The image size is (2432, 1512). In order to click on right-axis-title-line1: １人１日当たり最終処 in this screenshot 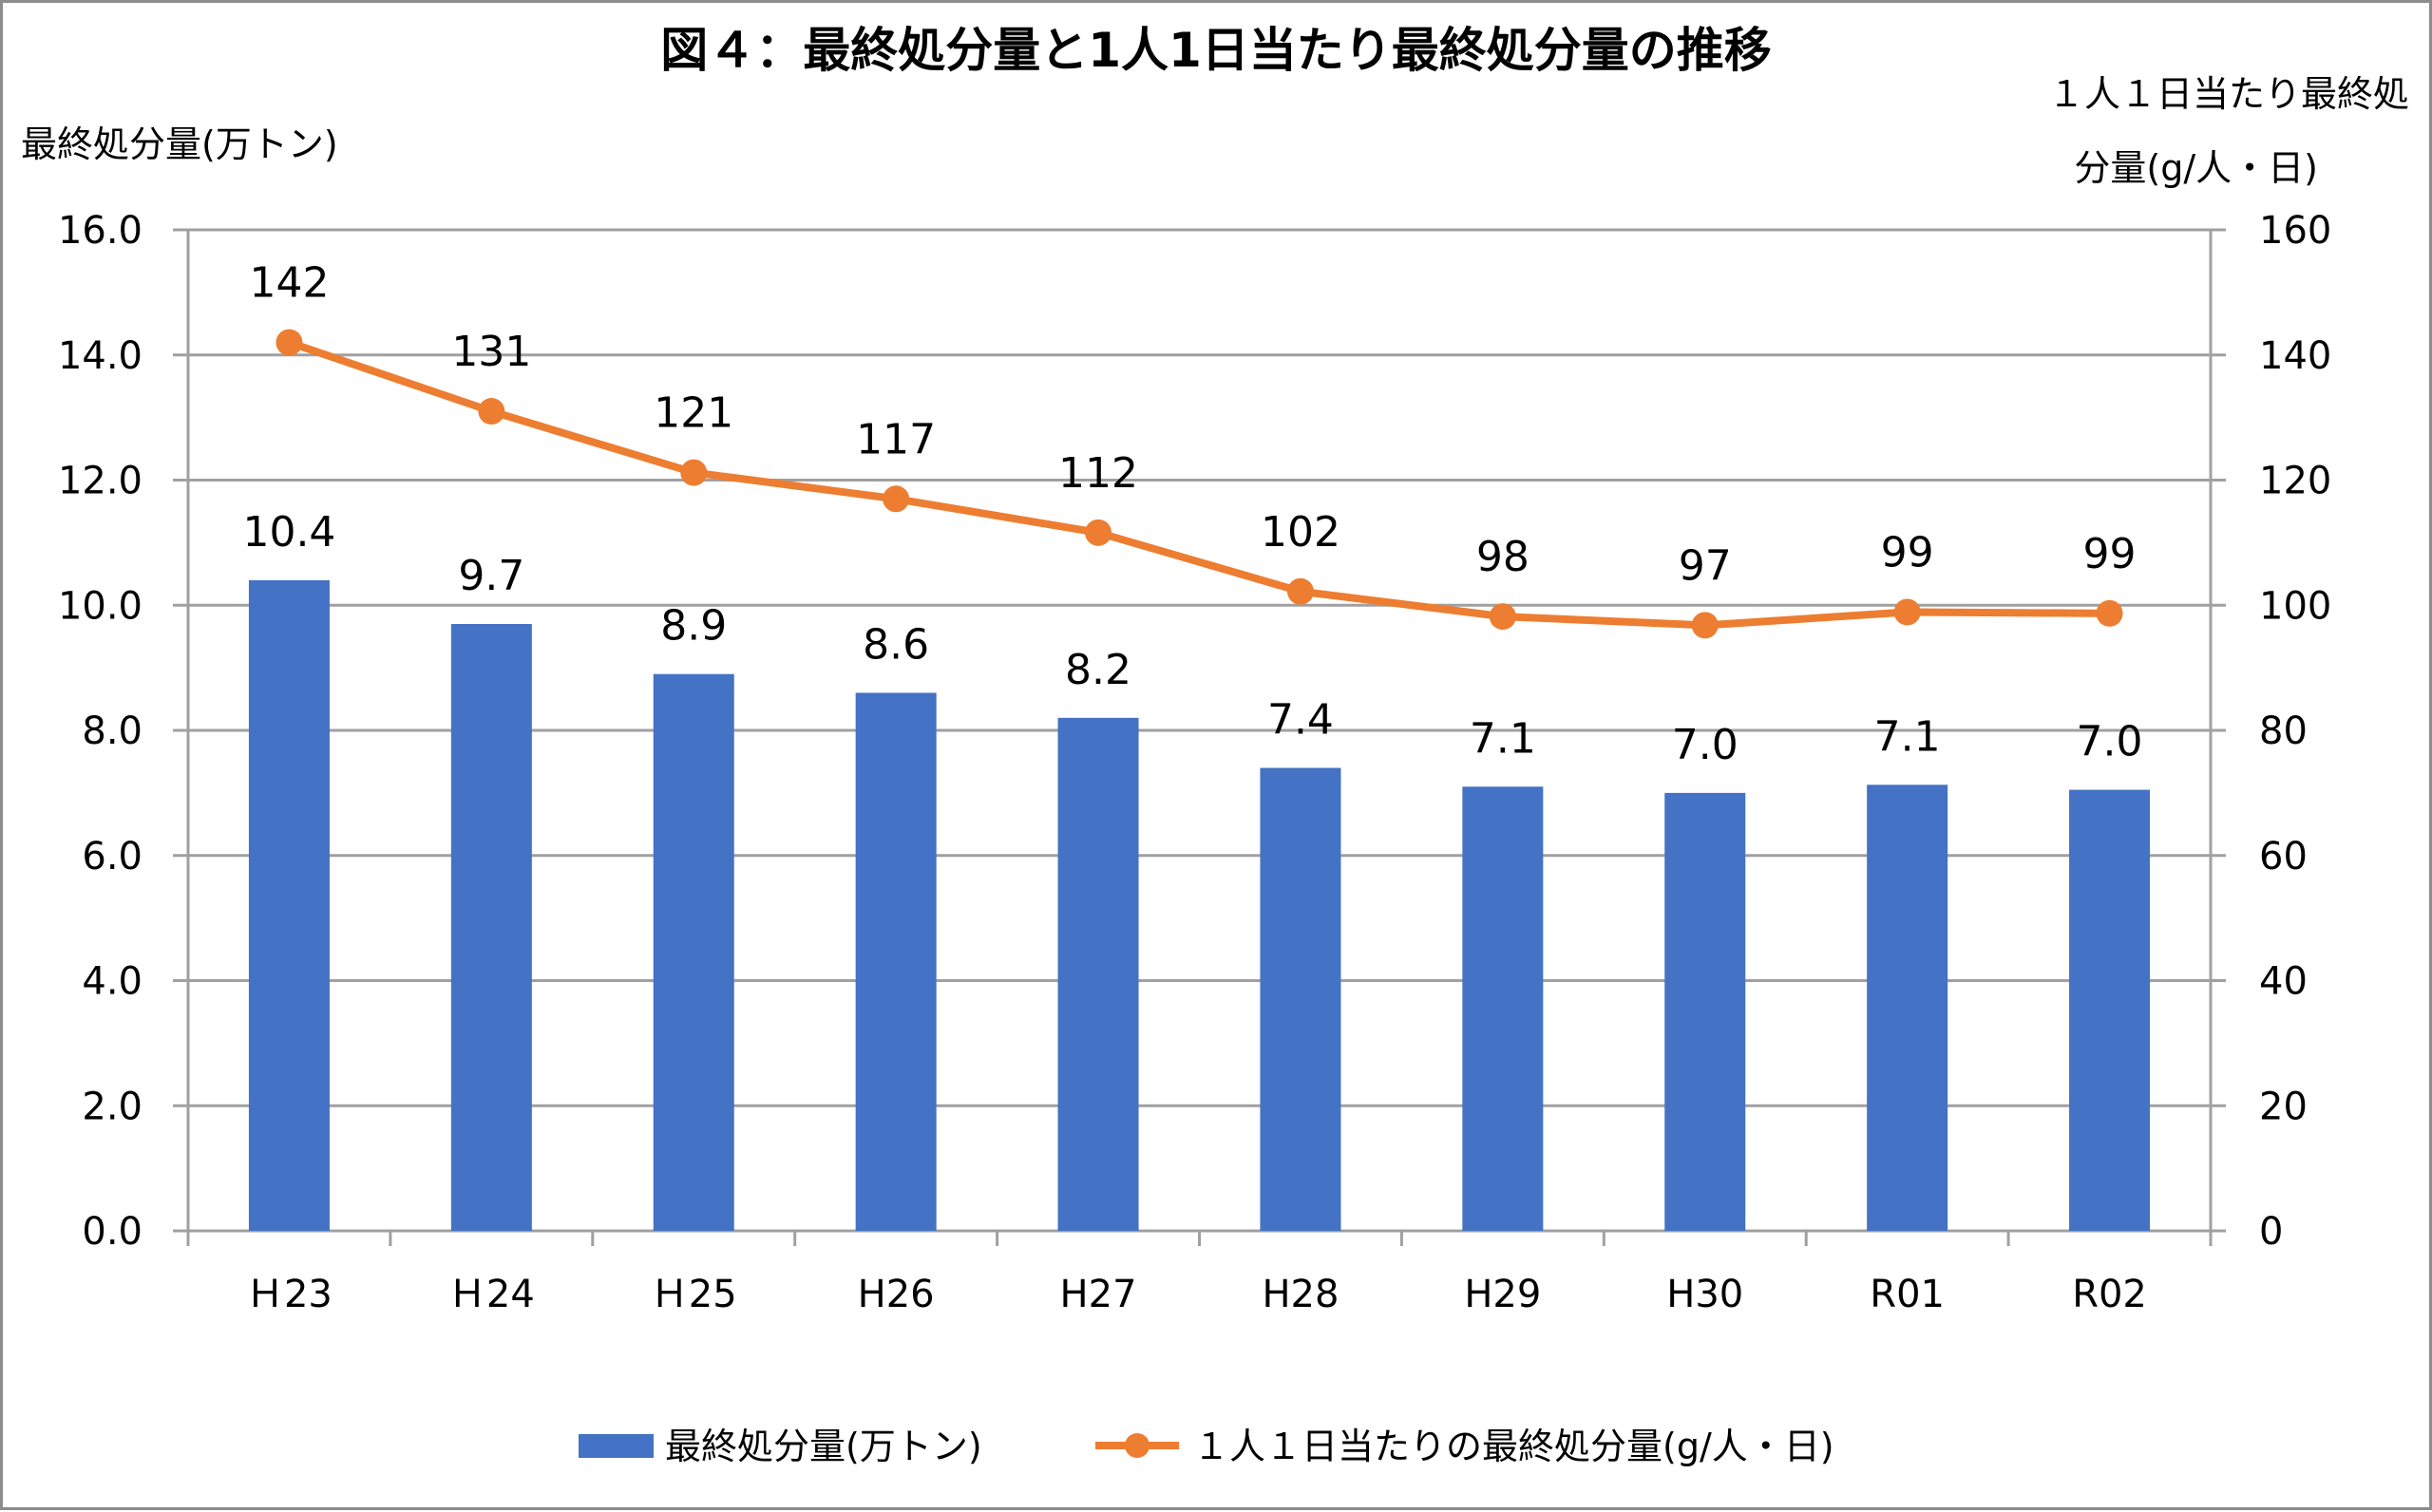, I will do `click(2228, 94)`.